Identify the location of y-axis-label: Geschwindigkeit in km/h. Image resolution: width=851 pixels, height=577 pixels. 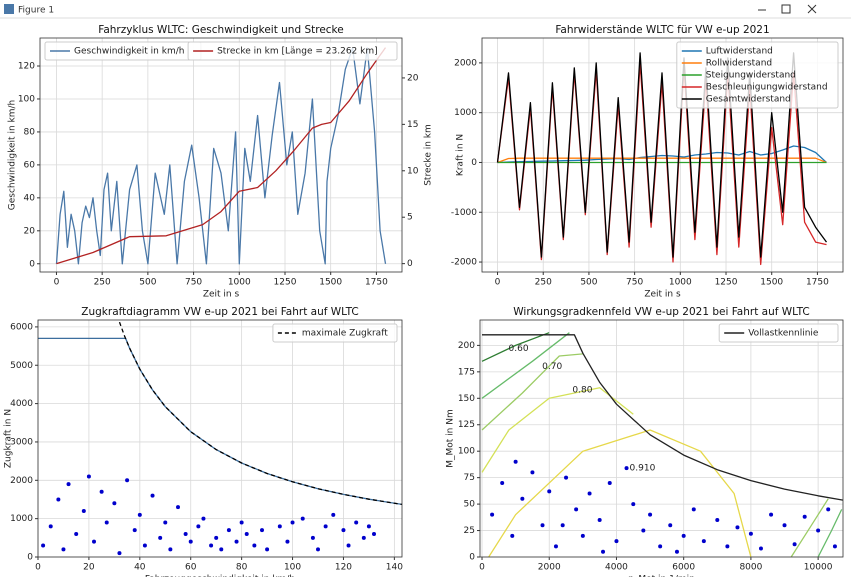
(13, 155).